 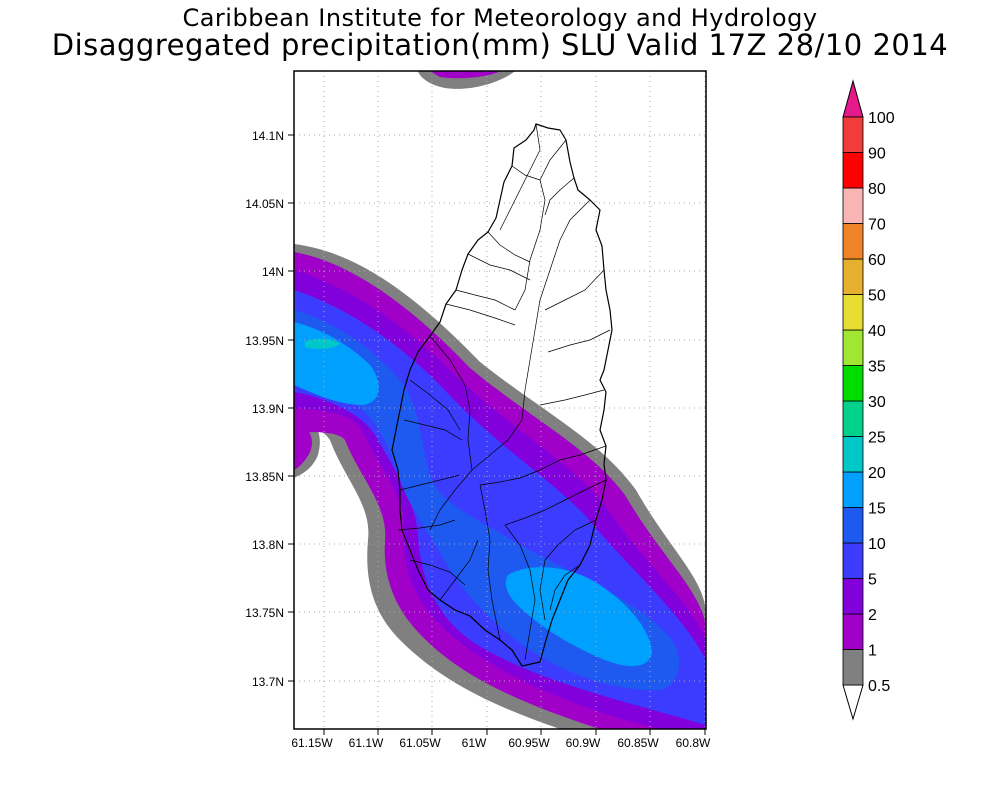 What do you see at coordinates (264, 477) in the screenshot?
I see `y-tick-label: 13.85N` at bounding box center [264, 477].